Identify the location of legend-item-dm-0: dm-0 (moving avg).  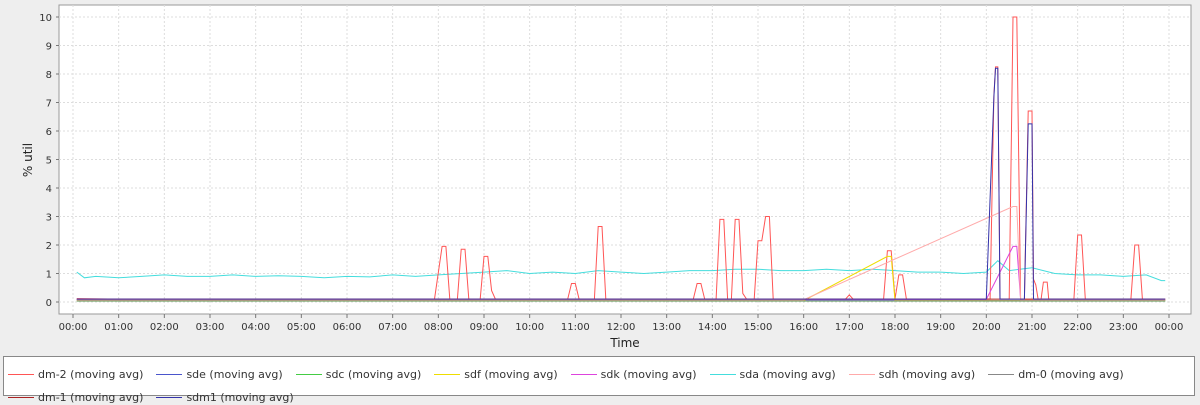
(1056, 375).